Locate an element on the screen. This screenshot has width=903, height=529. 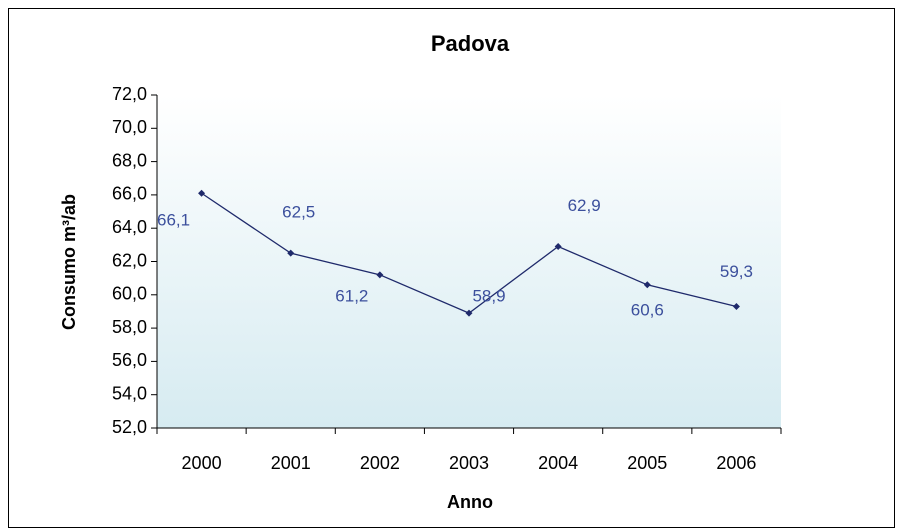
x-tick-label: 2004 is located at coordinates (558, 463).